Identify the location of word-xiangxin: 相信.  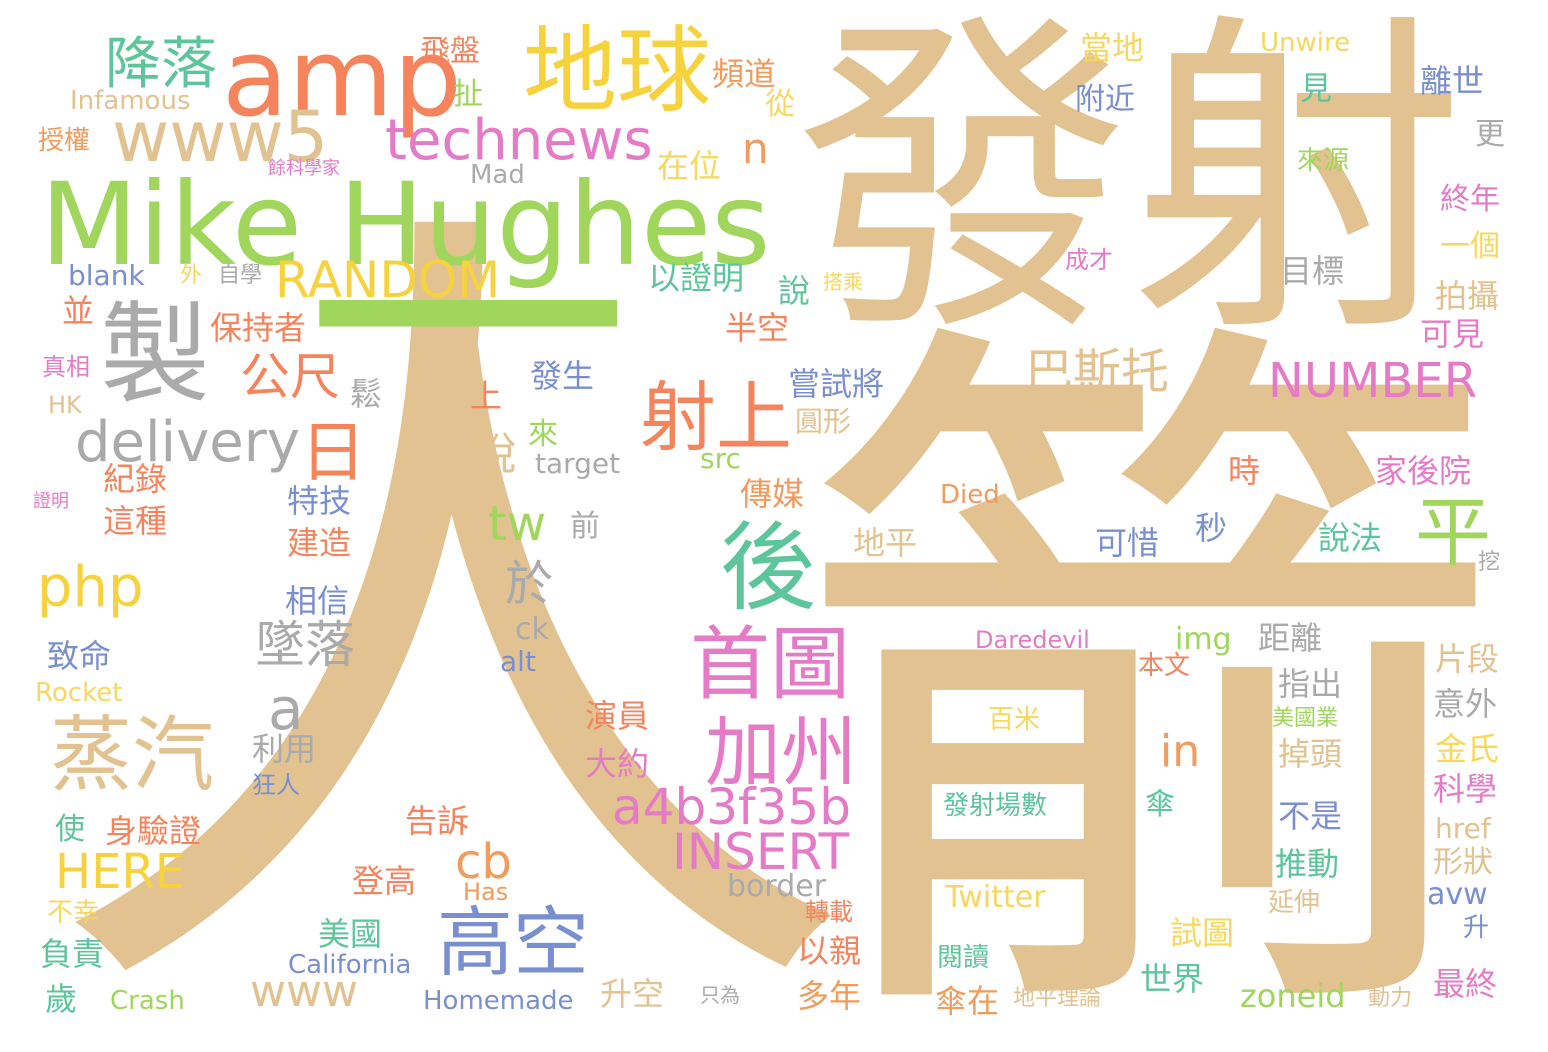
(317, 601).